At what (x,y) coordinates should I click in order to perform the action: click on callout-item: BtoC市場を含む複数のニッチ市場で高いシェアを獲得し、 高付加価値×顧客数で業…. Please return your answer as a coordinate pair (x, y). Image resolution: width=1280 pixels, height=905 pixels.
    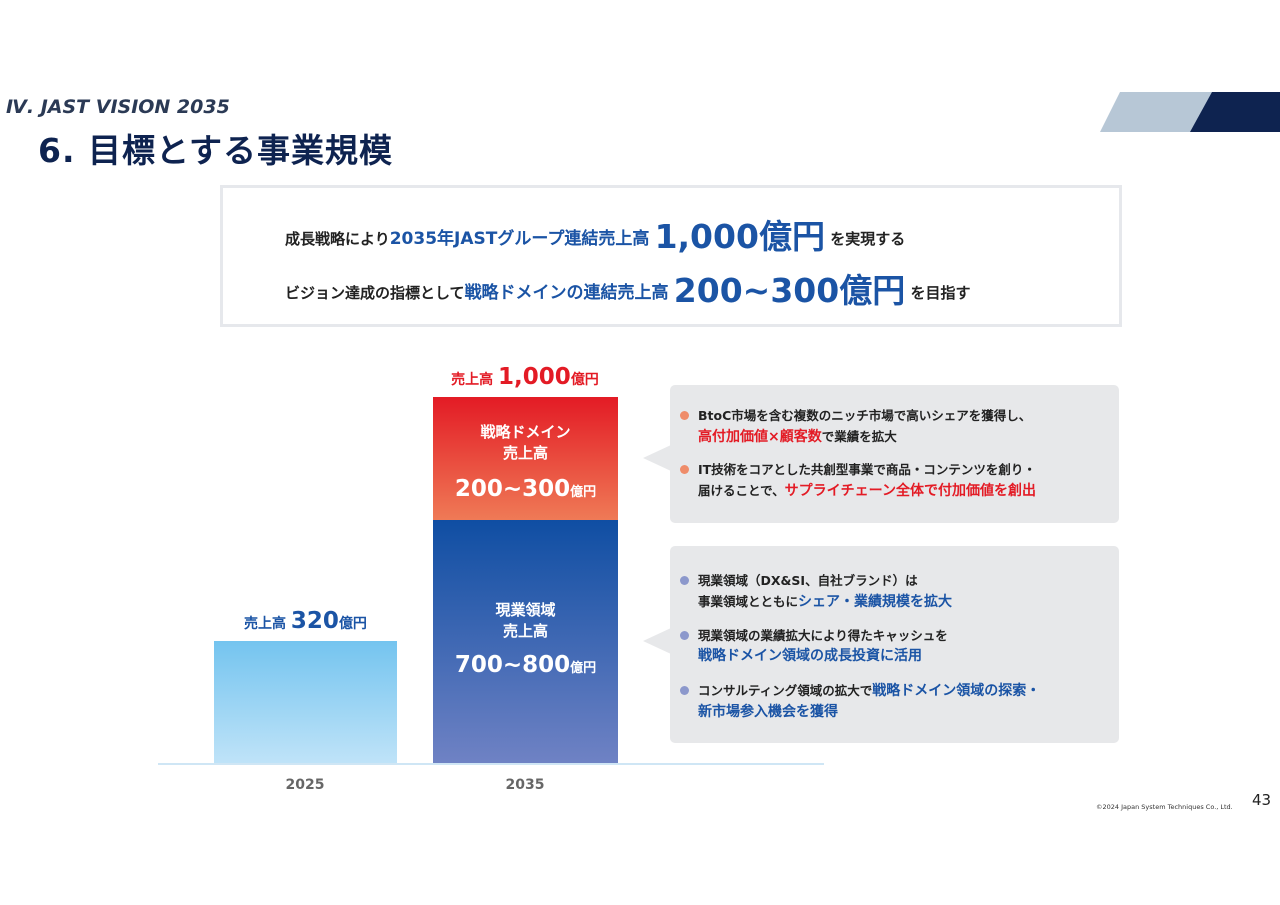
    Looking at the image, I should click on (856, 426).